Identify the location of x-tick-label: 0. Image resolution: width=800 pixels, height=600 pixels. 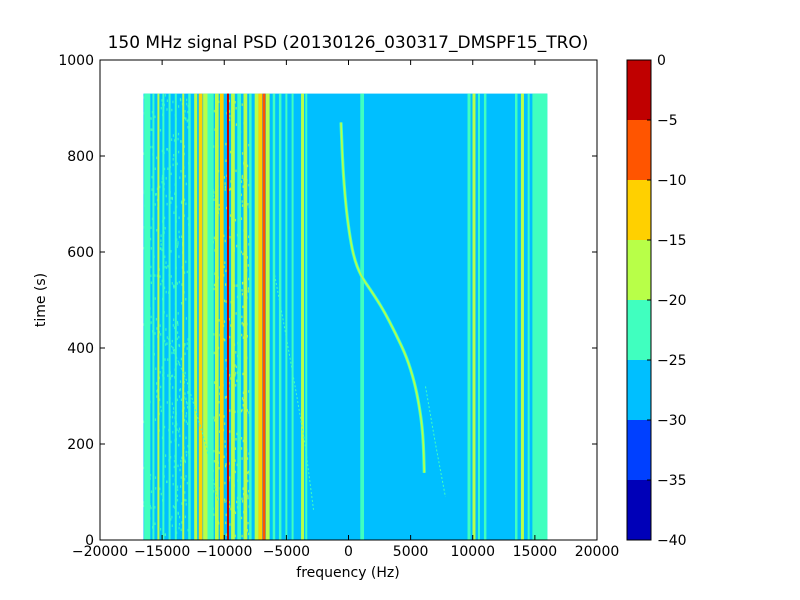
(348, 552).